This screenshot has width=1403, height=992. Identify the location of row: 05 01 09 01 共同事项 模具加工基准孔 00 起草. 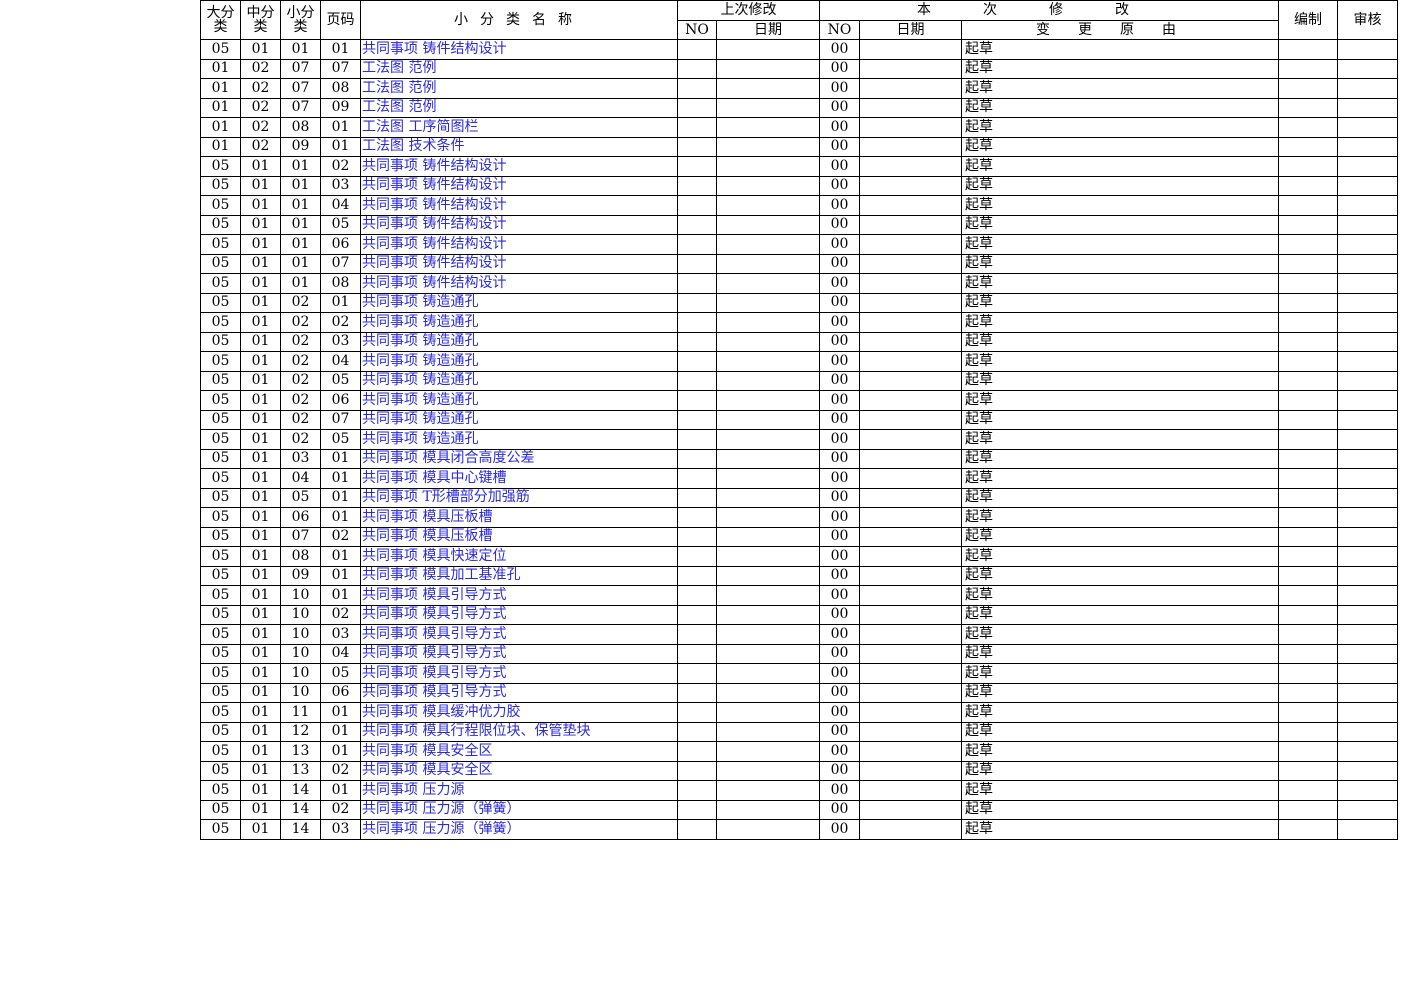
(799, 575).